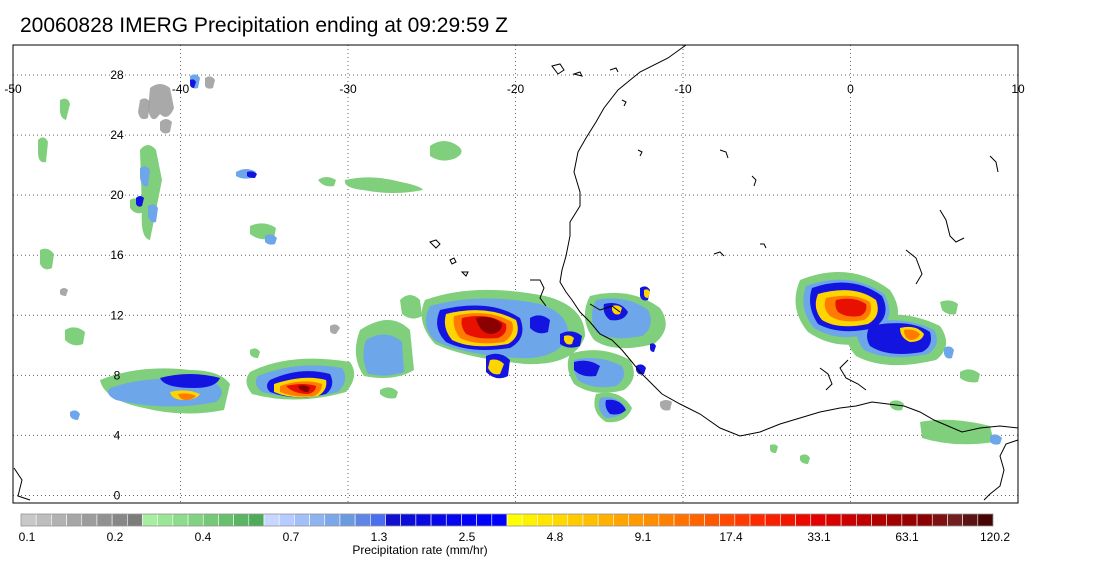 This screenshot has height=571, width=1101. Describe the element at coordinates (348, 89) in the screenshot. I see `lon-tick-label: -30` at that location.